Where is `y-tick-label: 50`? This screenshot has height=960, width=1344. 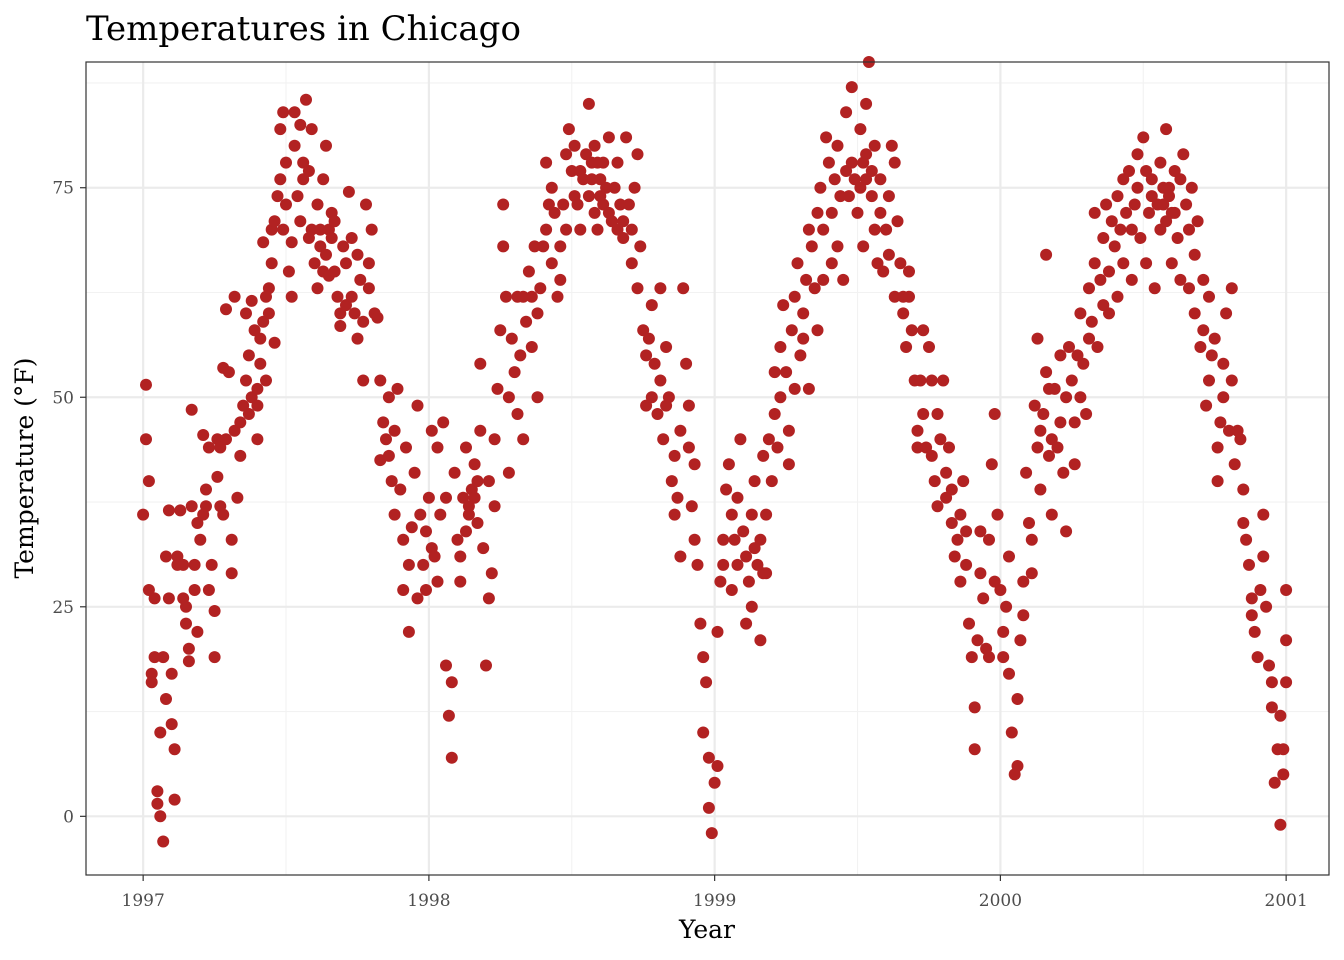
y-tick-label: 50 is located at coordinates (63, 398).